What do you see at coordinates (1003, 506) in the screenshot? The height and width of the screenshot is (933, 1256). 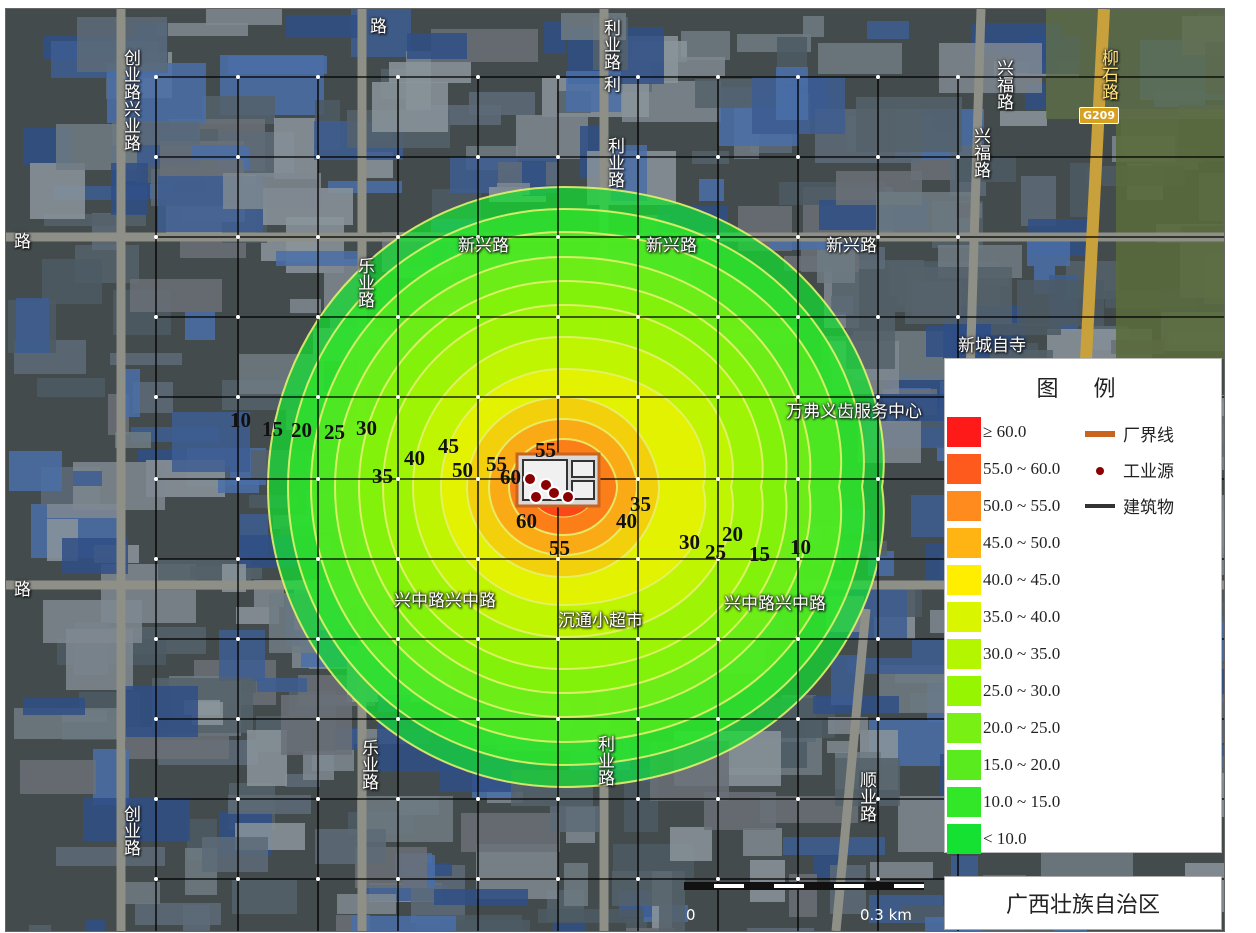 I see `legend-range-row: 50.0 ~ 55.0` at bounding box center [1003, 506].